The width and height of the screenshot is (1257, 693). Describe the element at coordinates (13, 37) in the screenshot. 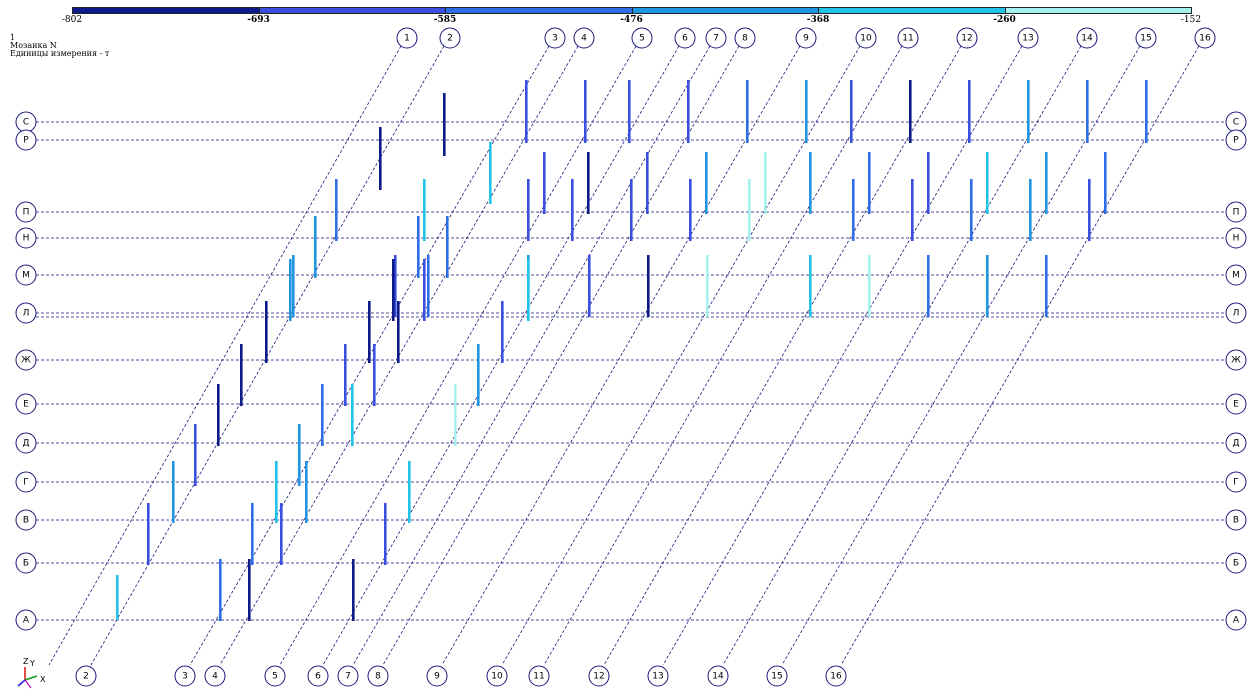

I see `load-case-number: 1` at that location.